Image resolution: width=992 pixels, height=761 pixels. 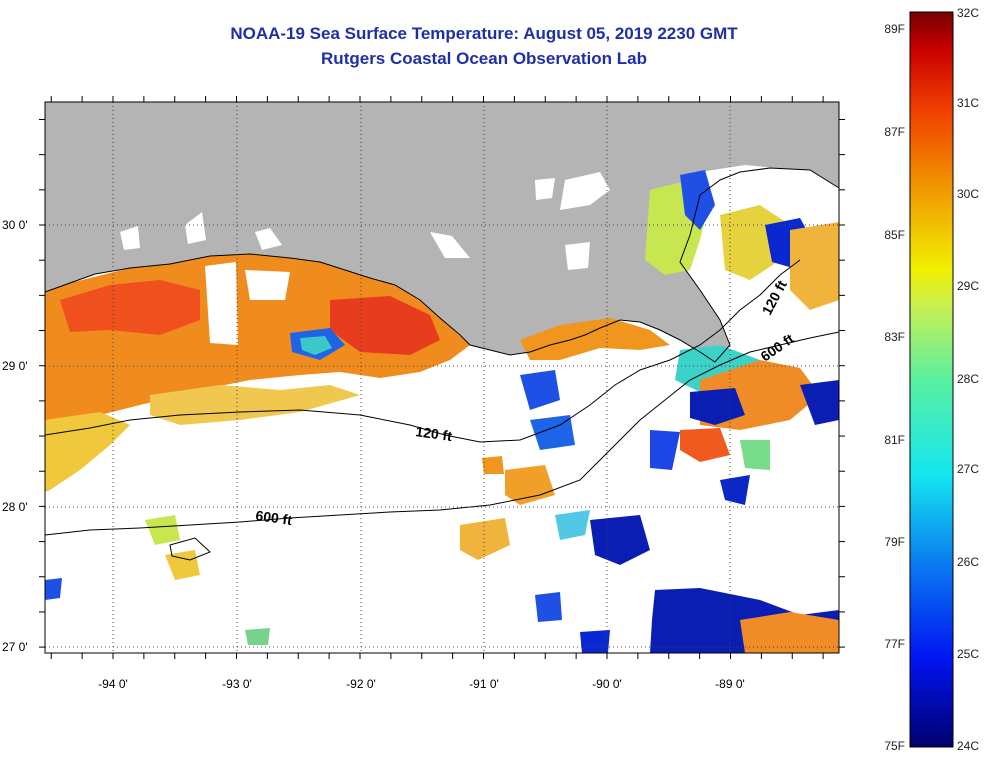 I want to click on colorbar-label-c: 26C, so click(x=968, y=562).